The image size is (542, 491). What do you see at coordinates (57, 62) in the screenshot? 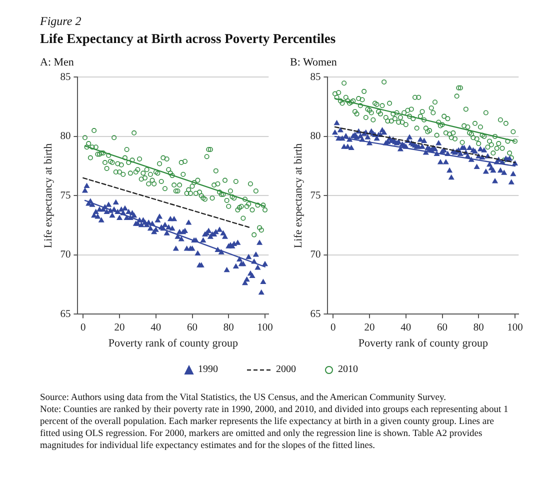
I see `chart-title: A: Men` at bounding box center [57, 62].